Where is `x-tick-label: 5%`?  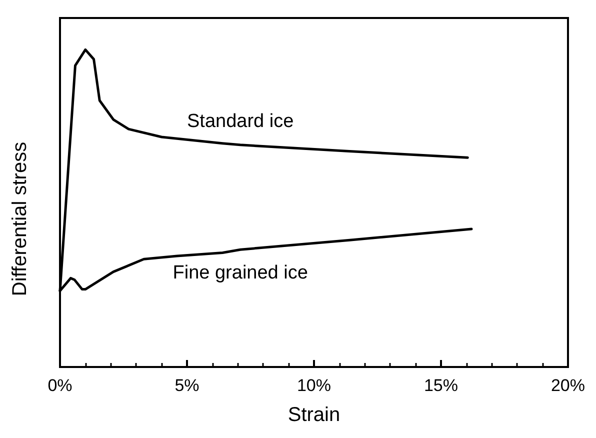
x-tick-label: 5% is located at coordinates (187, 385).